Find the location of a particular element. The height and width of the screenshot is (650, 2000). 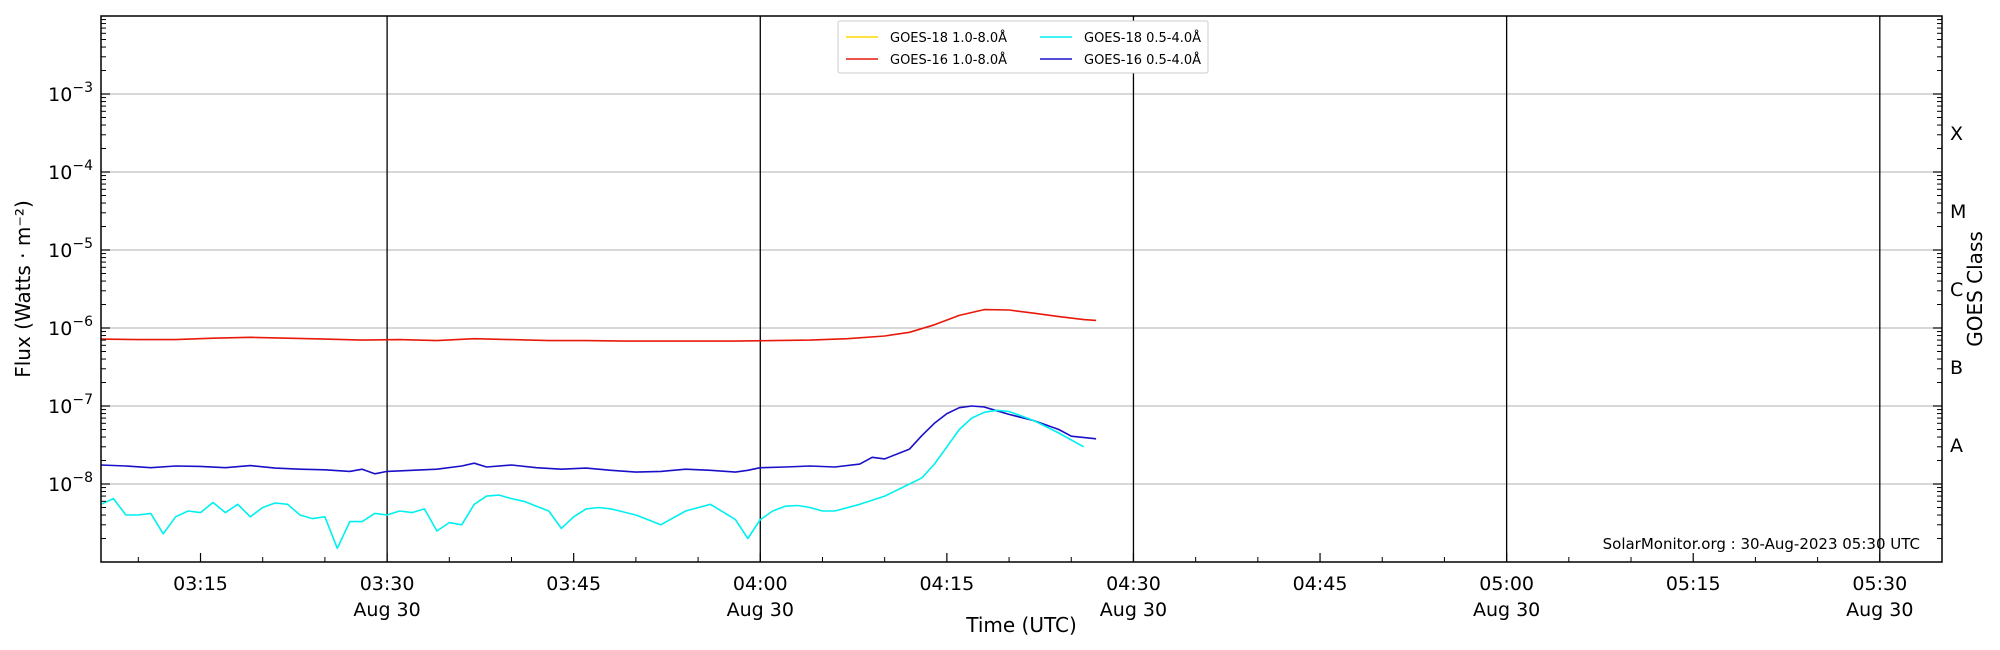

goes-class-label: M is located at coordinates (1958, 212).